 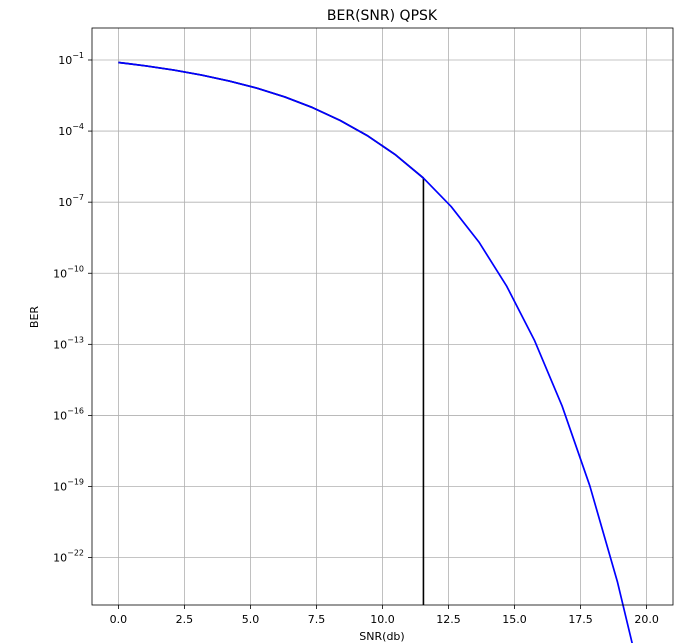 I want to click on y-tick-label: 10⁻¹⁹, so click(x=68, y=486).